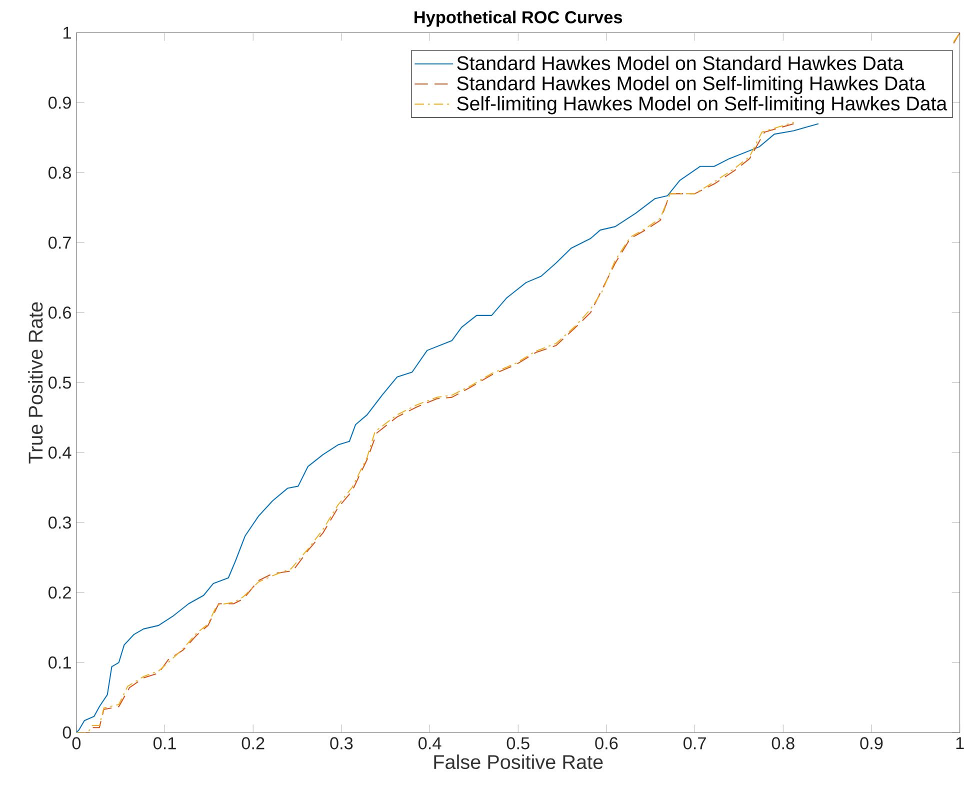 The height and width of the screenshot is (796, 969). I want to click on x-tick-label: 1, so click(960, 743).